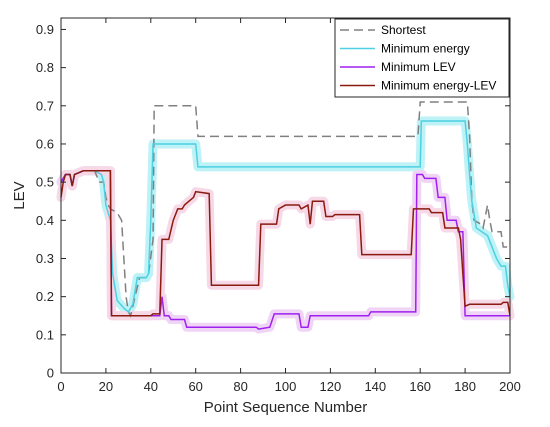 Image resolution: width=550 pixels, height=427 pixels. What do you see at coordinates (425, 49) in the screenshot?
I see `legend-label: Minimum energy` at bounding box center [425, 49].